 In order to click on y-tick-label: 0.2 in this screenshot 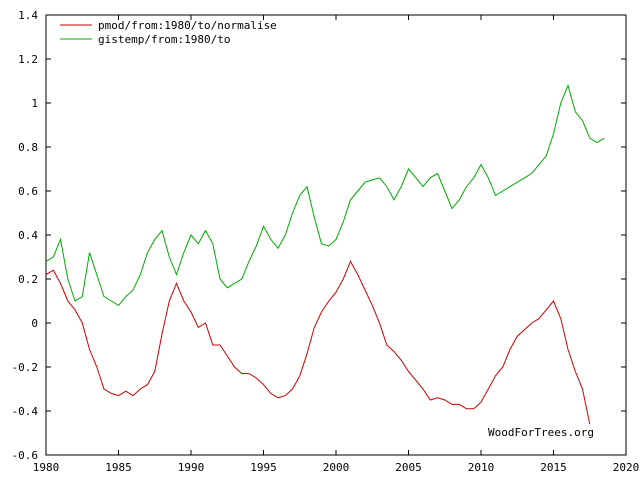, I will do `click(28, 279)`.